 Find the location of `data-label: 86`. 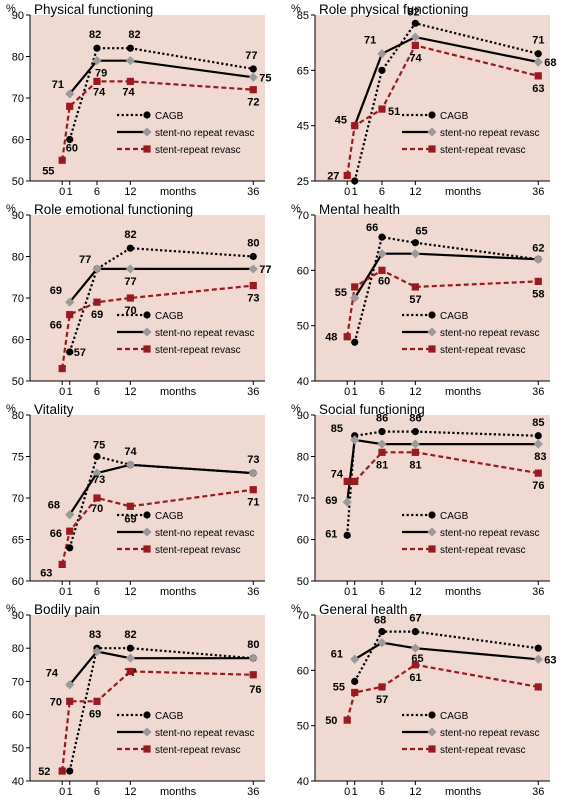

data-label: 86 is located at coordinates (381, 419).